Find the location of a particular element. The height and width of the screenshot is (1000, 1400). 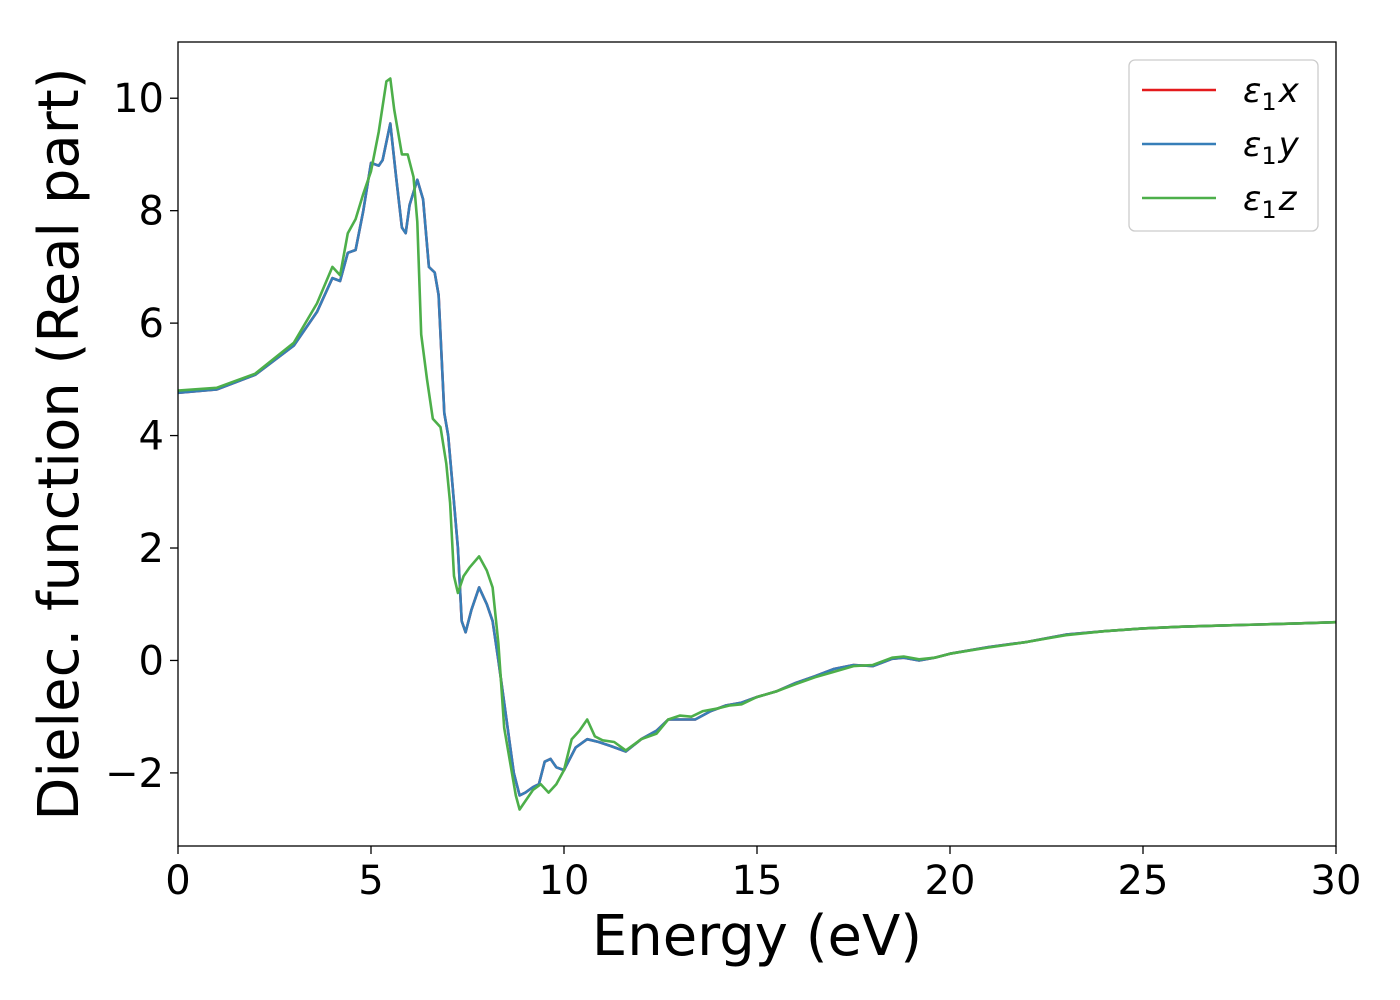

y-tick-label: 4 is located at coordinates (151, 437).